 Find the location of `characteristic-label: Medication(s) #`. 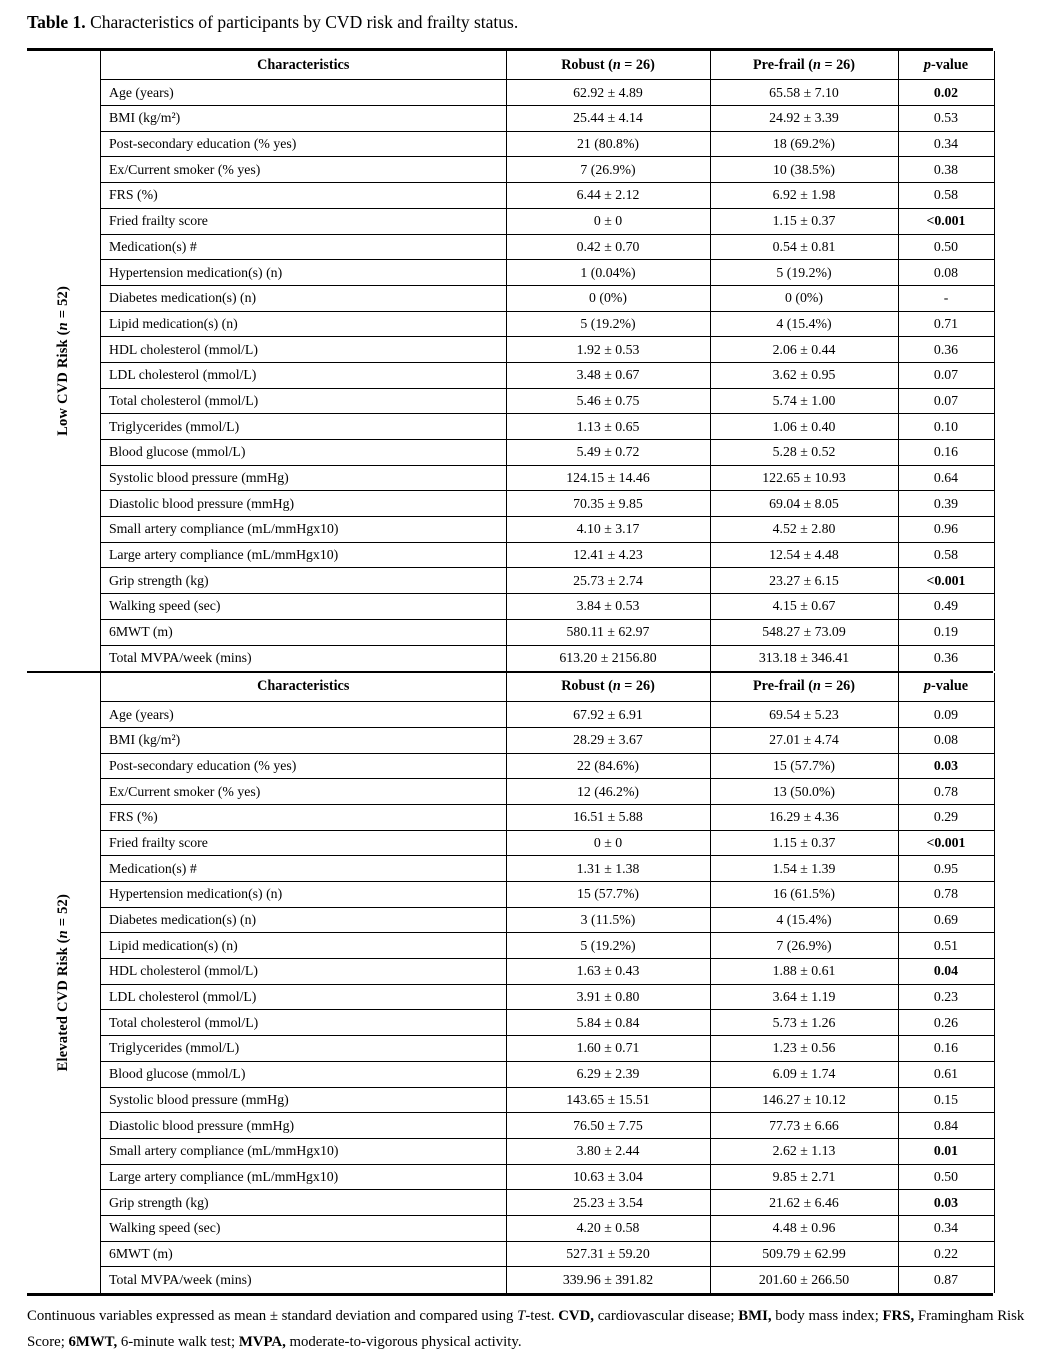

characteristic-label: Medication(s) # is located at coordinates (303, 246).